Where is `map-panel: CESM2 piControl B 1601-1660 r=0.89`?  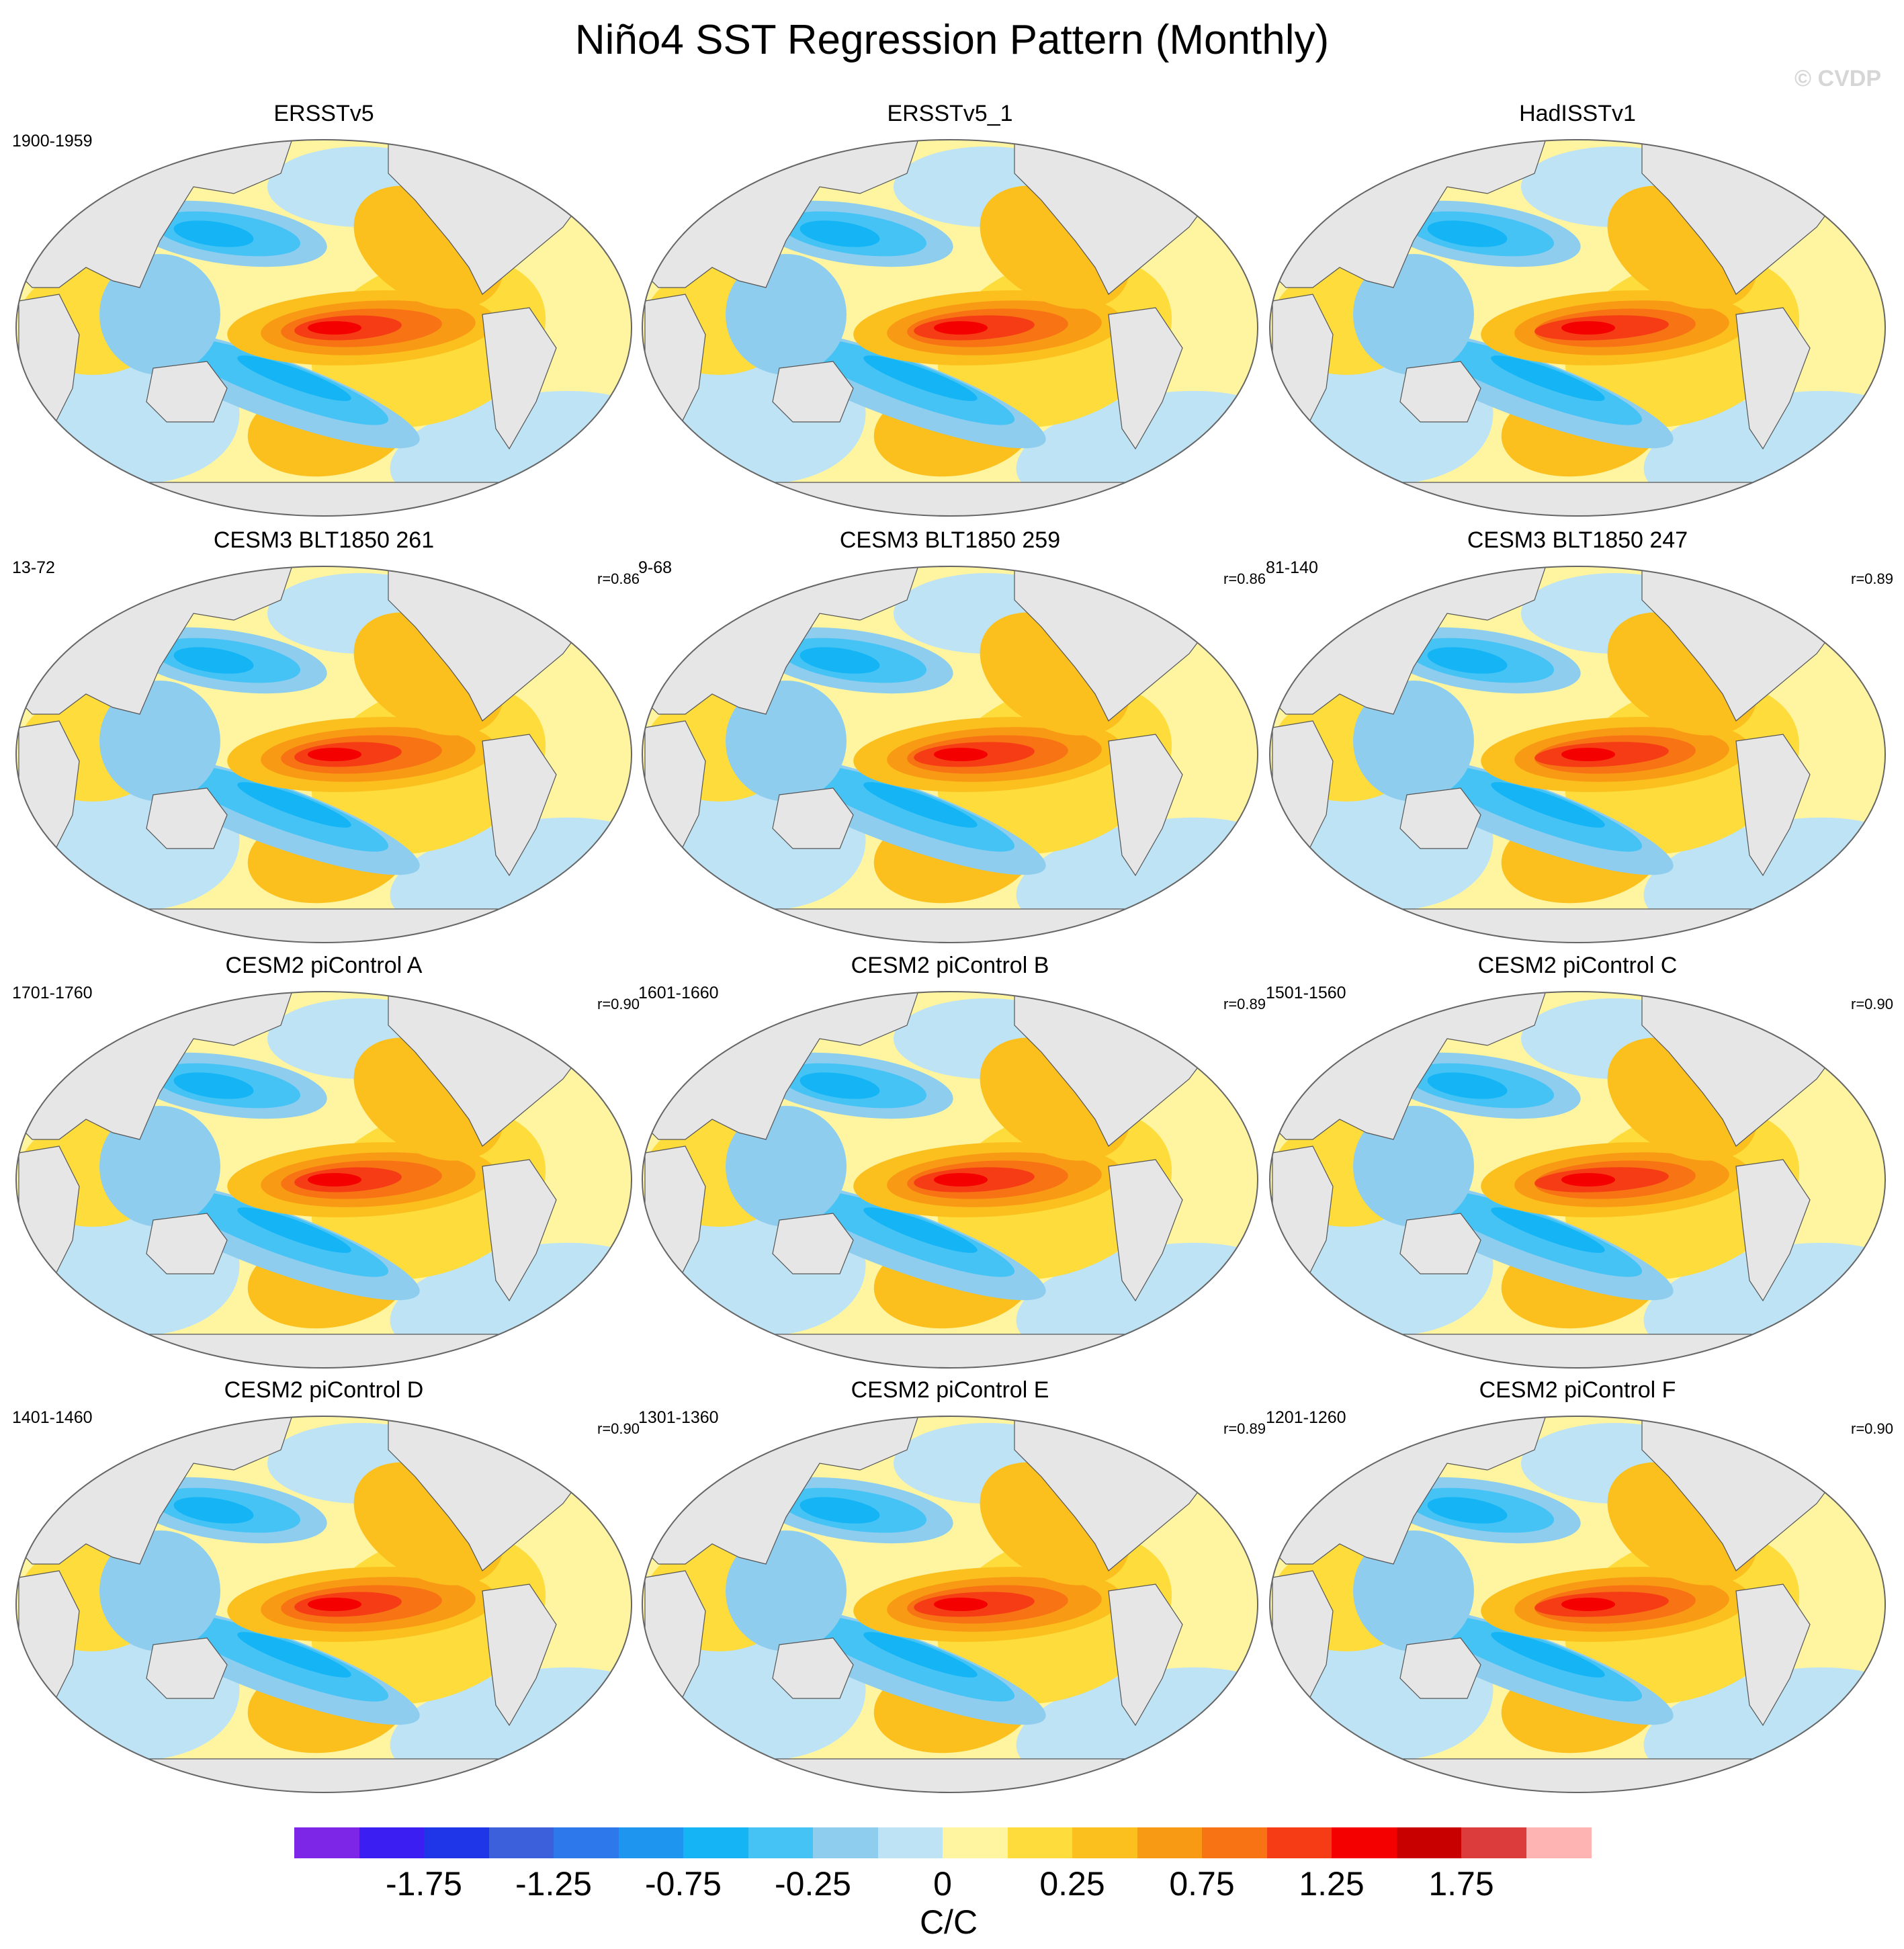 map-panel: CESM2 piControl B 1601-1660 r=0.89 is located at coordinates (952, 1164).